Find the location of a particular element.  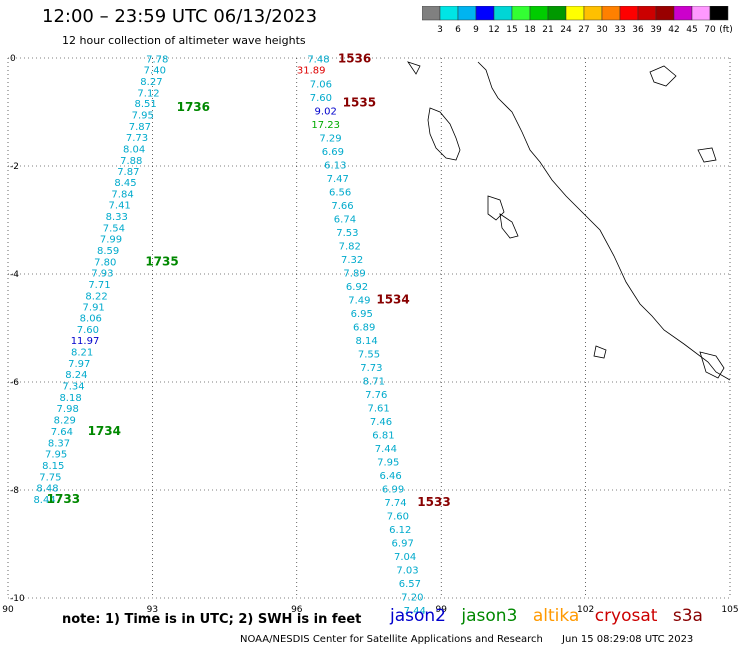

wave-height-label: 8.21 is located at coordinates (82, 353).